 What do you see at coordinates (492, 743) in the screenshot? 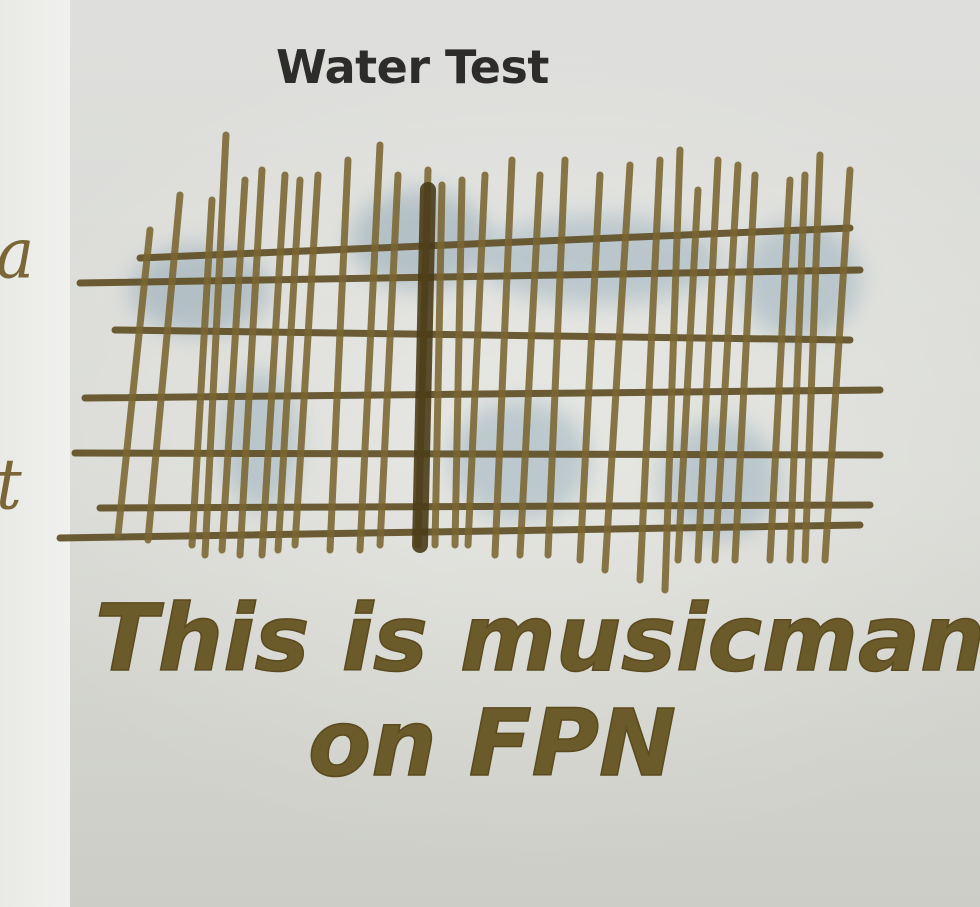
I see `handwriting-line-2: on FPN` at bounding box center [492, 743].